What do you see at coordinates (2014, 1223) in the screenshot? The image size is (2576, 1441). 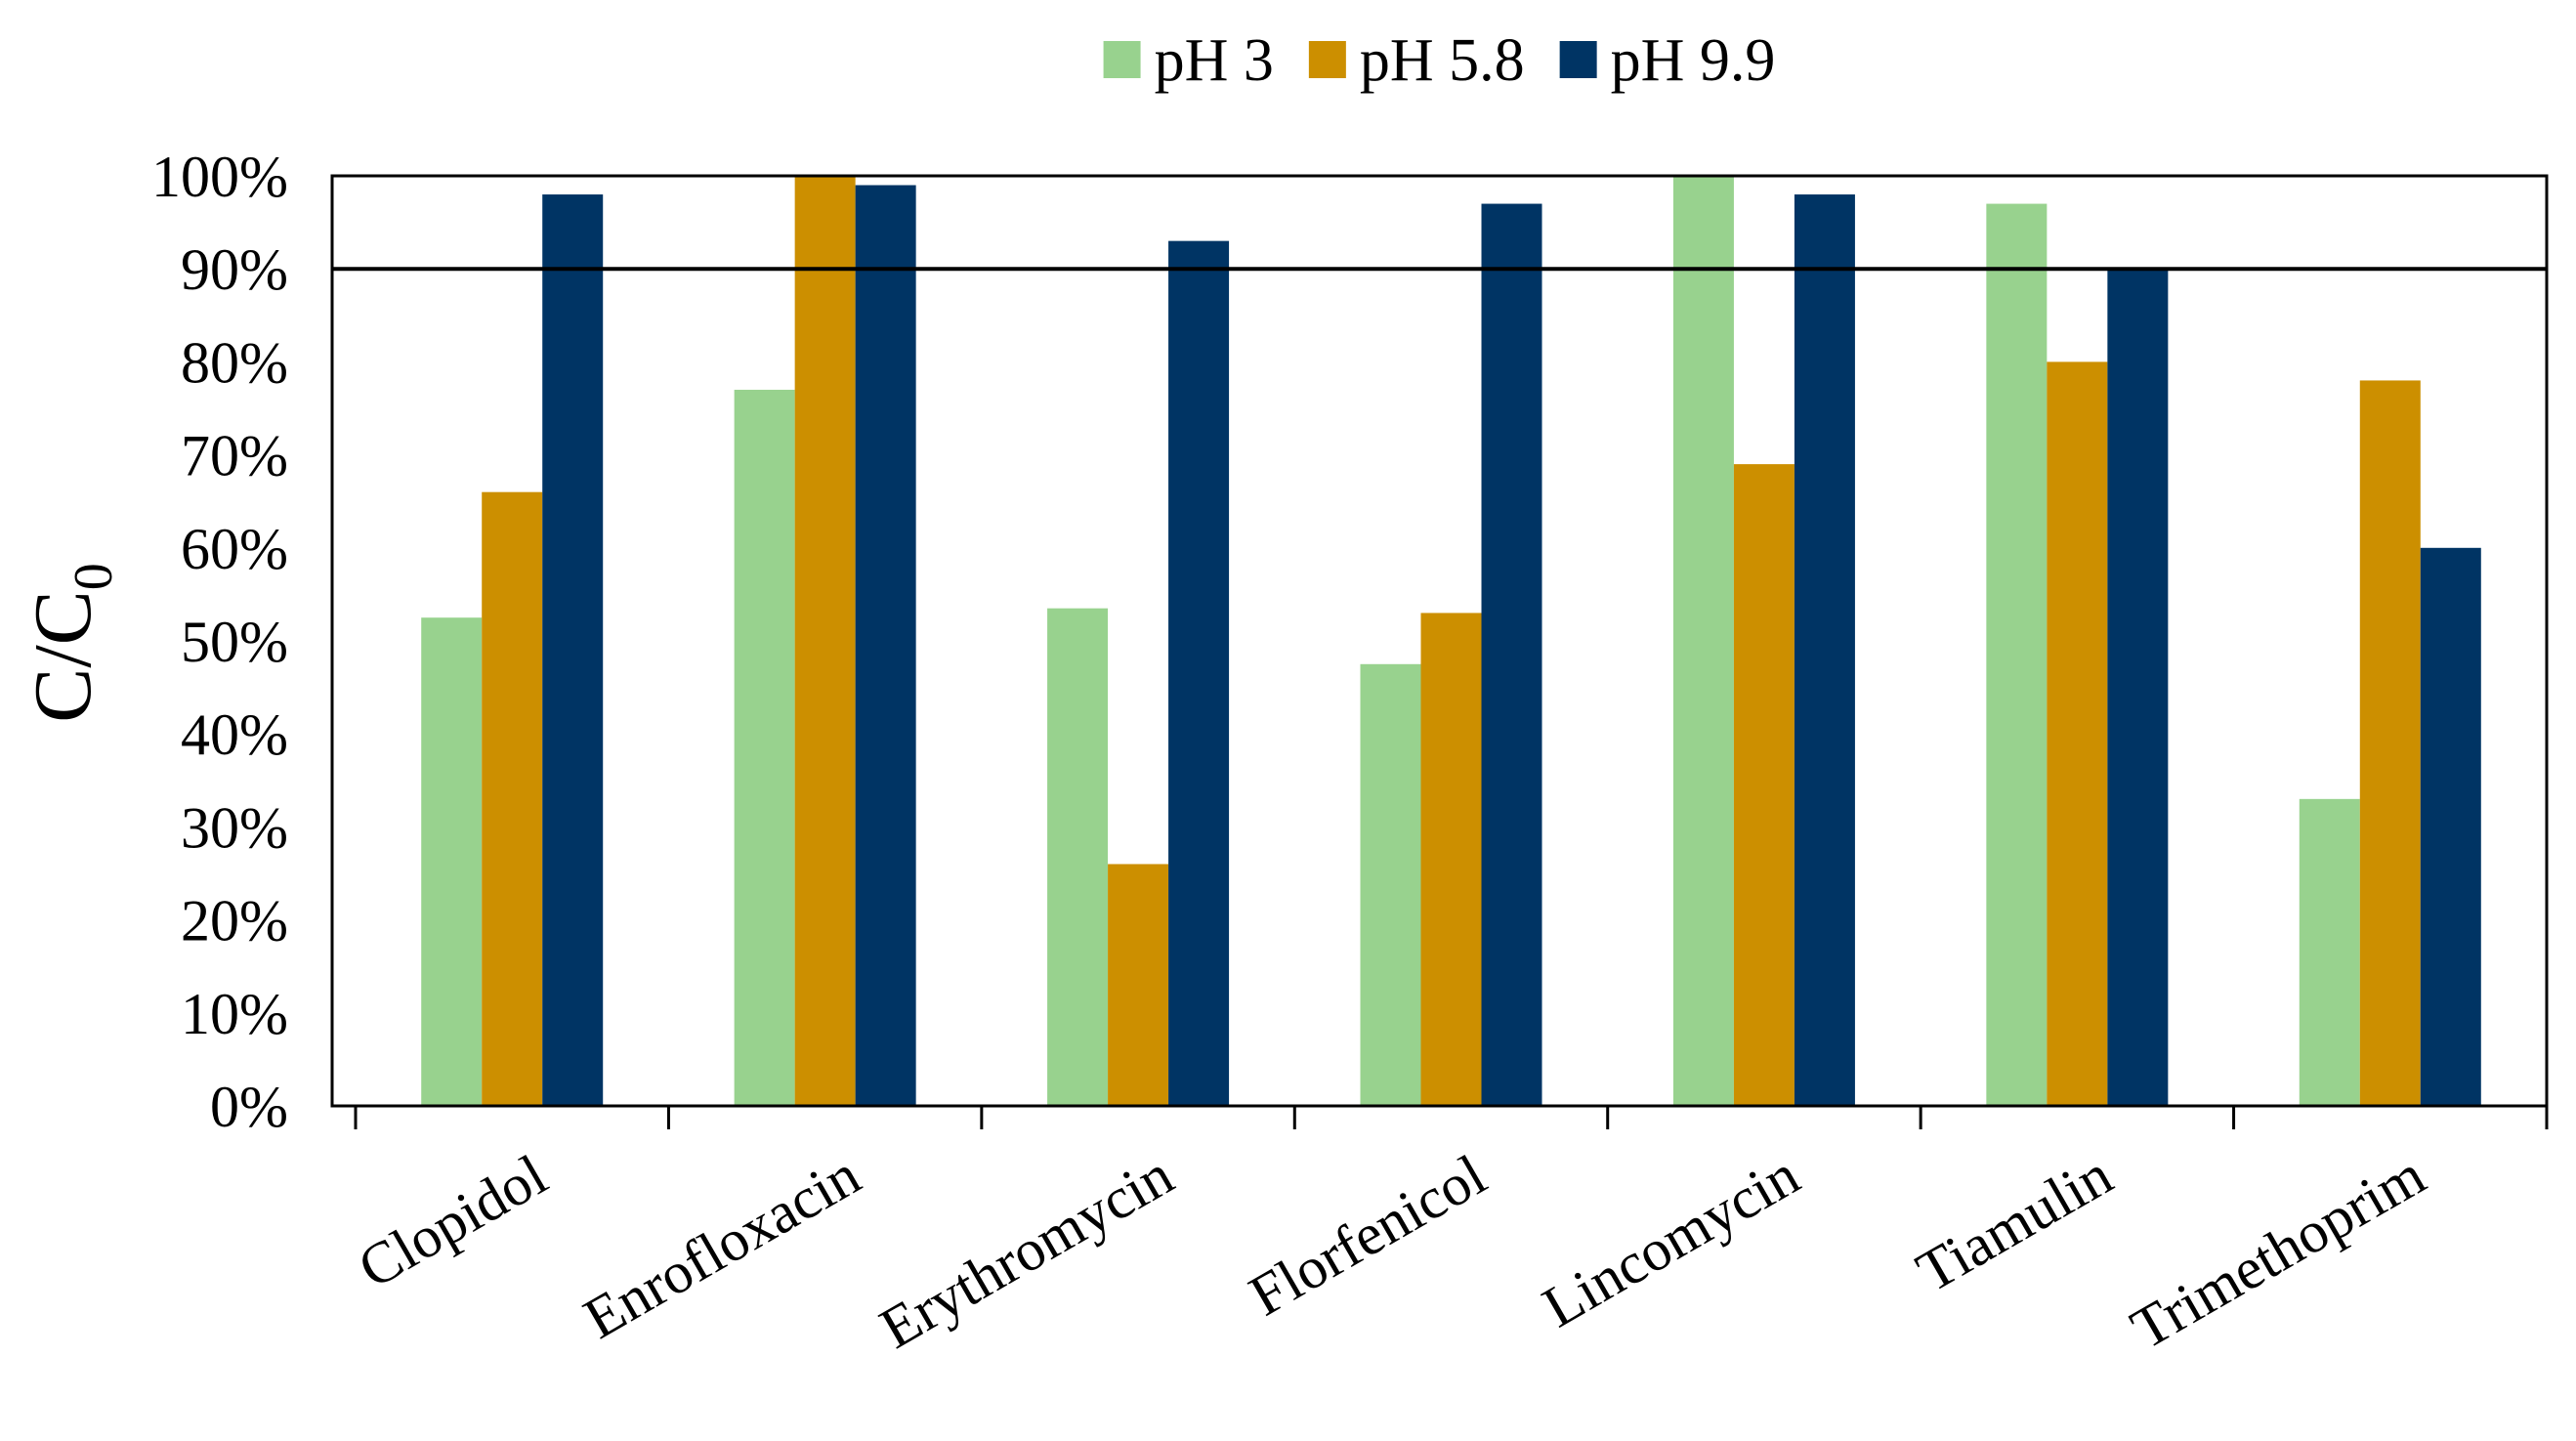 I see `x-tick-label: Tiamulin` at bounding box center [2014, 1223].